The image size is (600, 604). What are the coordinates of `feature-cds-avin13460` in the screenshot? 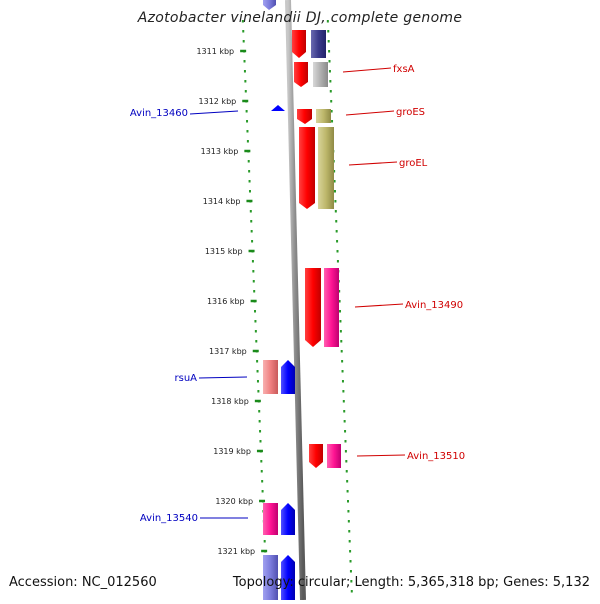 It's located at (278, 108).